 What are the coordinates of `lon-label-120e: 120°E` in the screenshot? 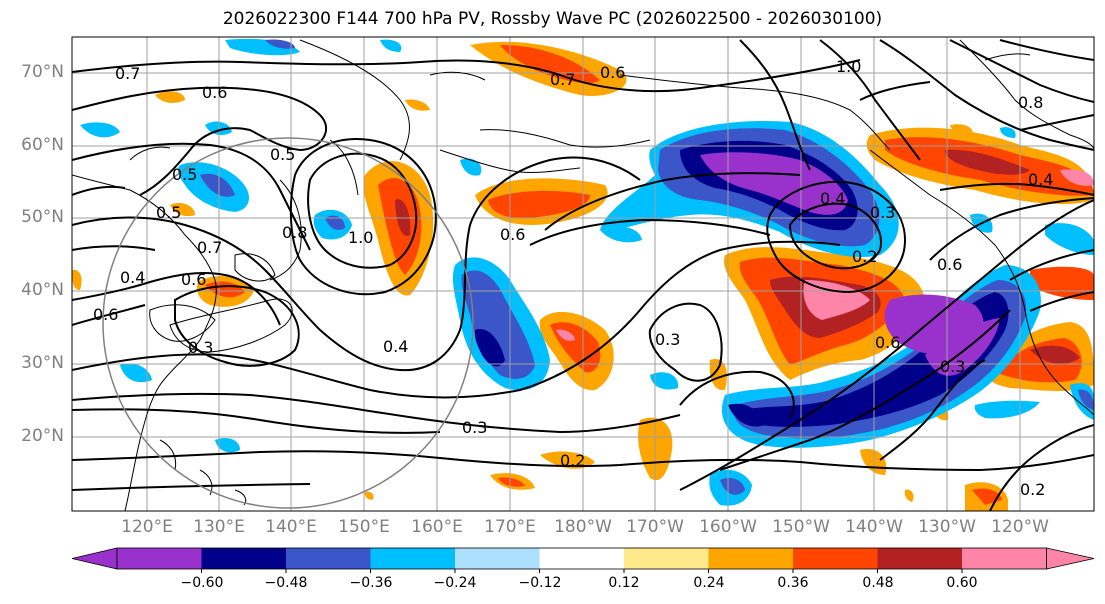 It's located at (147, 527).